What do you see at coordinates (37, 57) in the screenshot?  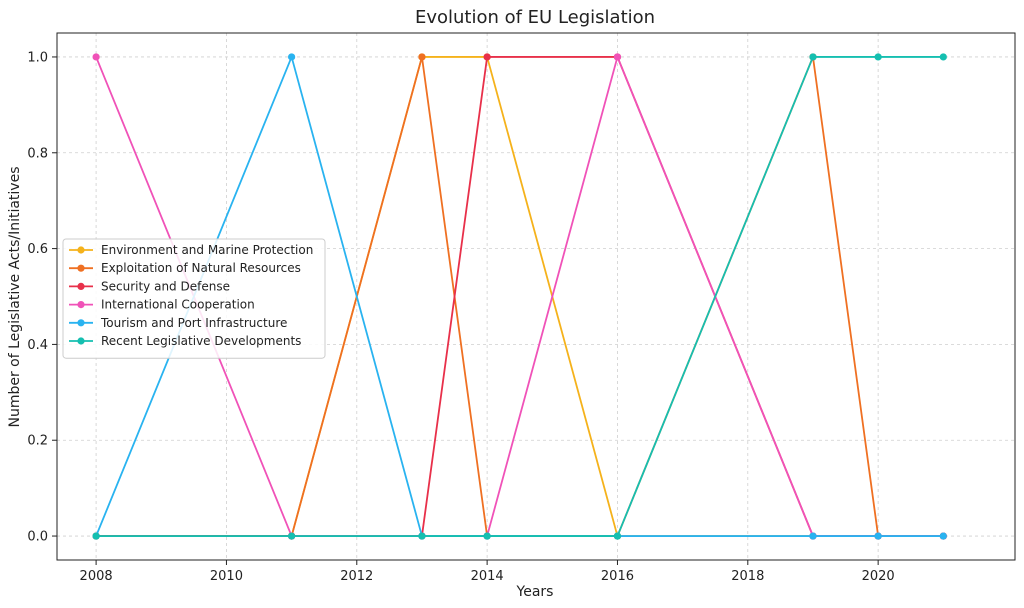 I see `y-tick-label: 1.0` at bounding box center [37, 57].